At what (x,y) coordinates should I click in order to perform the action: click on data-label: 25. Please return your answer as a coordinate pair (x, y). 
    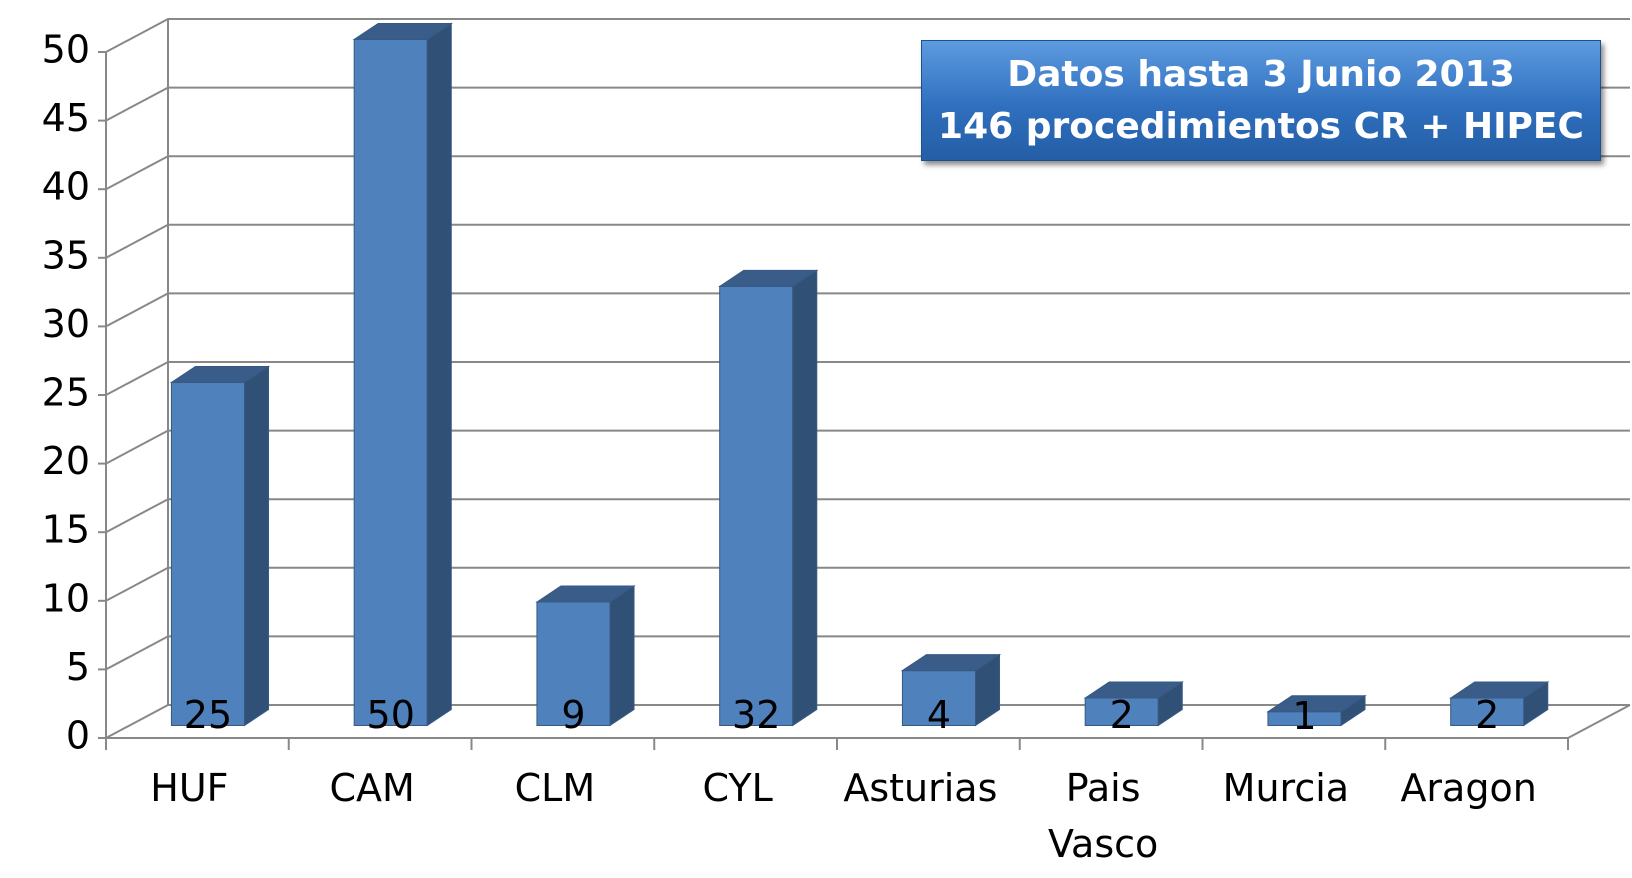
    Looking at the image, I should click on (208, 715).